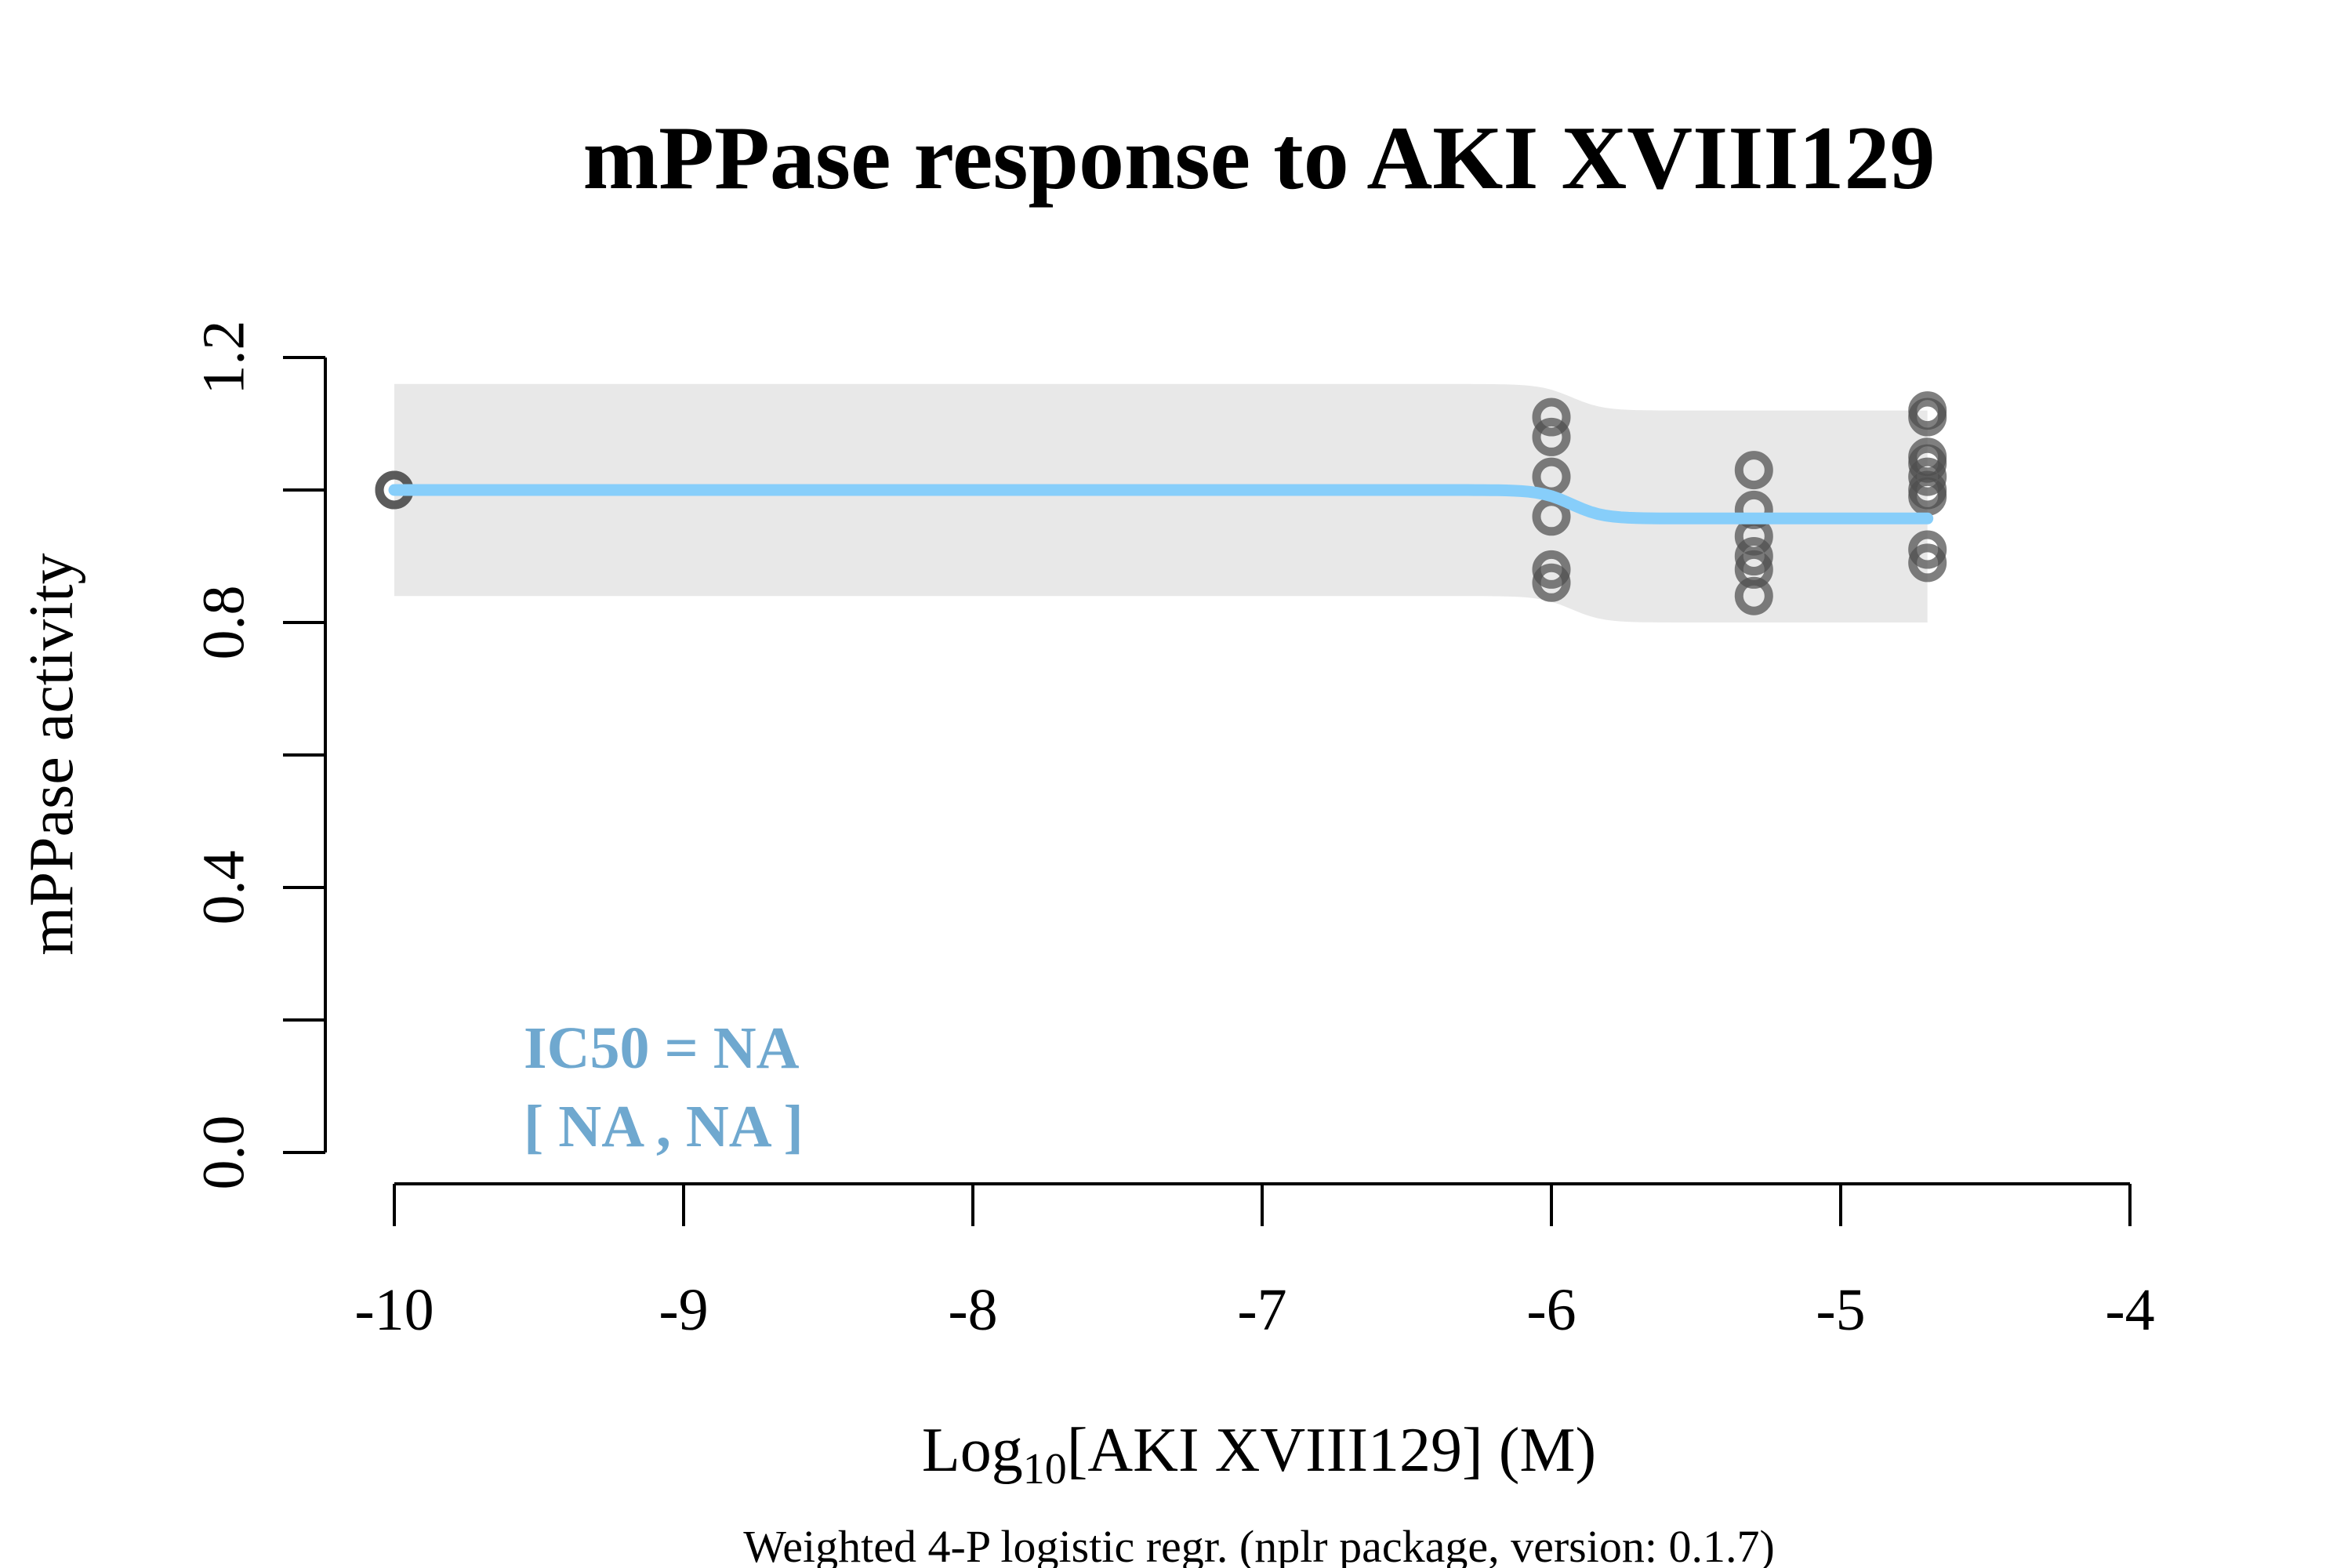  What do you see at coordinates (1259, 158) in the screenshot?
I see `chart-title: mPPase response to AKI XVIII129` at bounding box center [1259, 158].